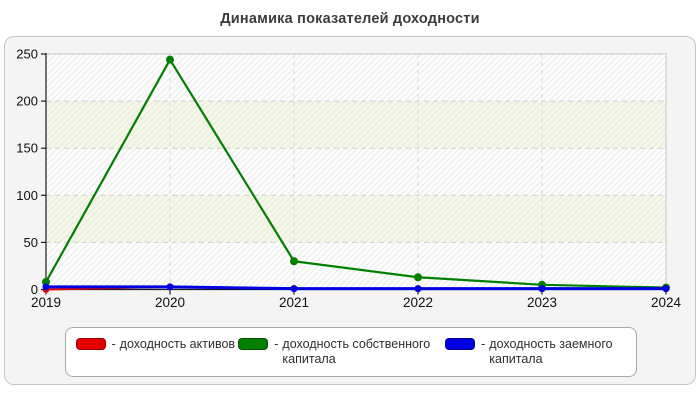 This screenshot has height=400, width=700. What do you see at coordinates (294, 302) in the screenshot?
I see `x-tick-label: 2021` at bounding box center [294, 302].